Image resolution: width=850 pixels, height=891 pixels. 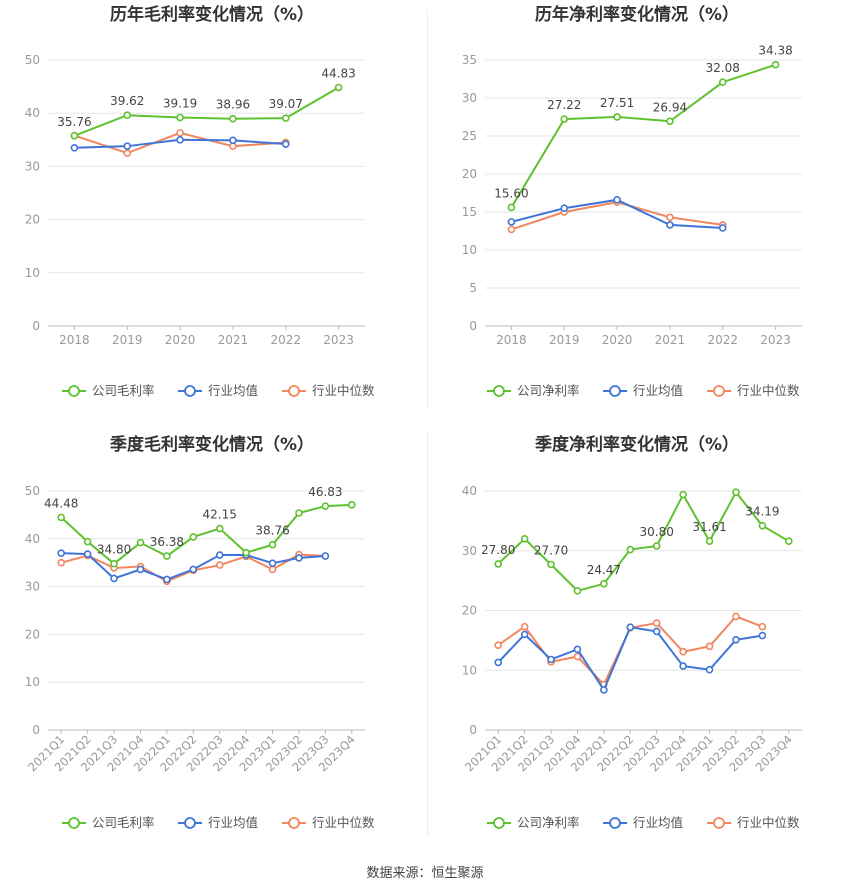 I want to click on legend-marker-median, so click(x=719, y=391).